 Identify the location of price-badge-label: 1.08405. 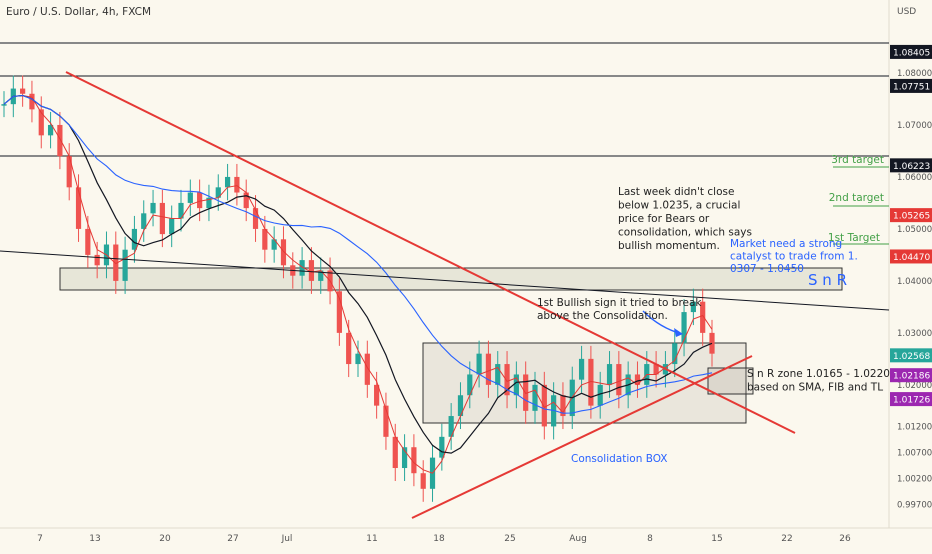
(911, 53).